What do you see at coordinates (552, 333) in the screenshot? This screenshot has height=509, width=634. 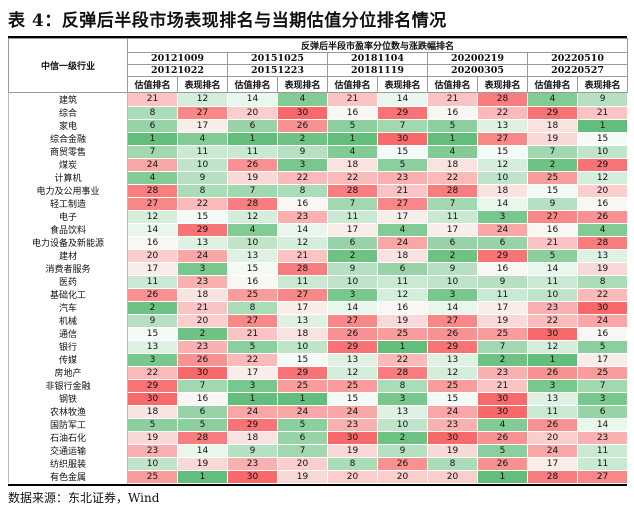 I see `valuation-rank-cell: 30` at bounding box center [552, 333].